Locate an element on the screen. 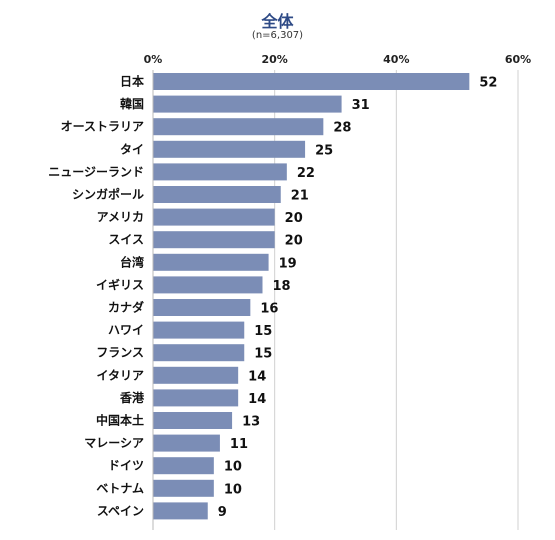  data-label: 13 is located at coordinates (251, 422).